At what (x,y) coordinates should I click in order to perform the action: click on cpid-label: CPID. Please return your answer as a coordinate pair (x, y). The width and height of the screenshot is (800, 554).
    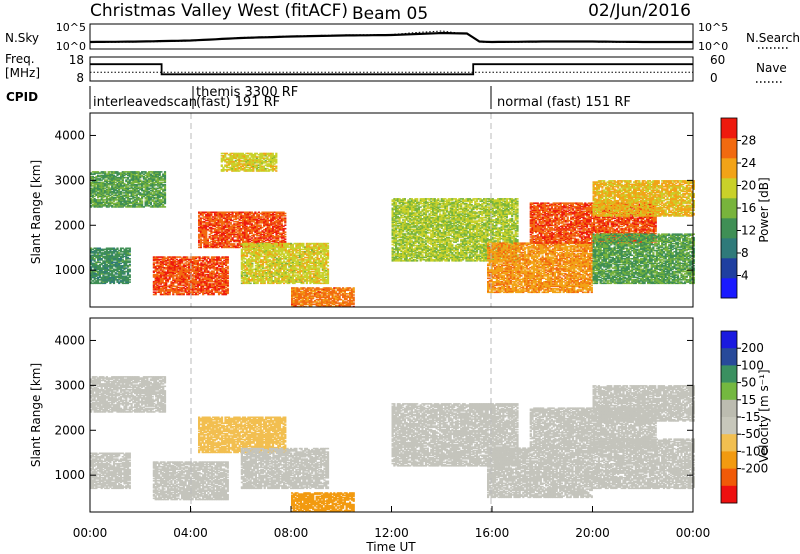
    Looking at the image, I should click on (22, 97).